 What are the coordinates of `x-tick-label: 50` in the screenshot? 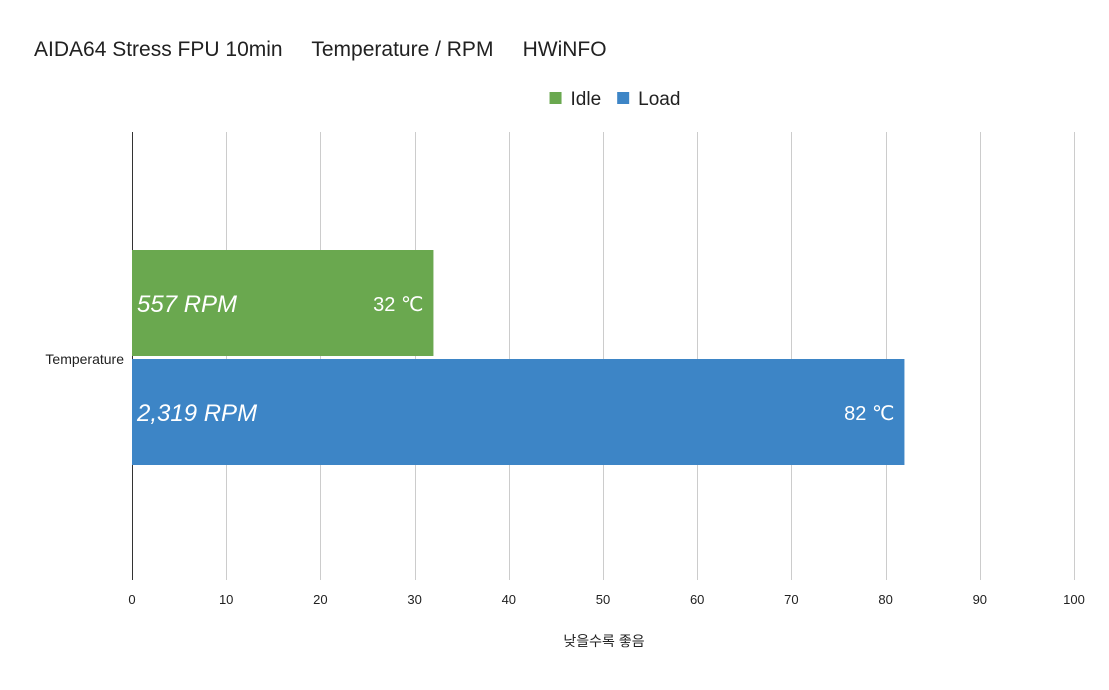 It's located at (603, 599).